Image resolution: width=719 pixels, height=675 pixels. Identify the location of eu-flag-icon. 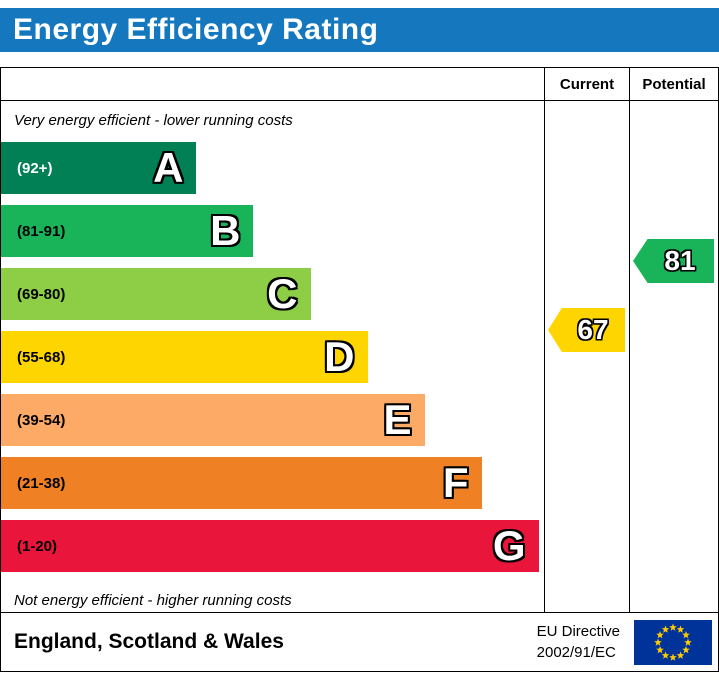
(673, 642).